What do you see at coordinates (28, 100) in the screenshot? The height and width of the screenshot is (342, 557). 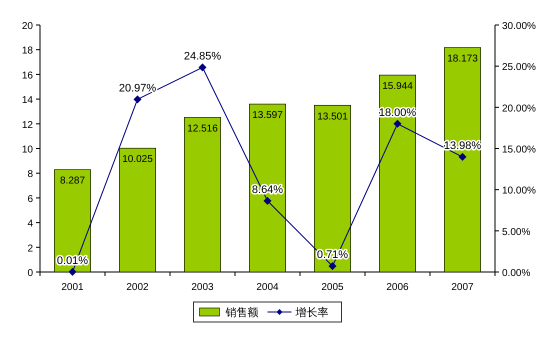 I see `y-tick-label: 14` at bounding box center [28, 100].